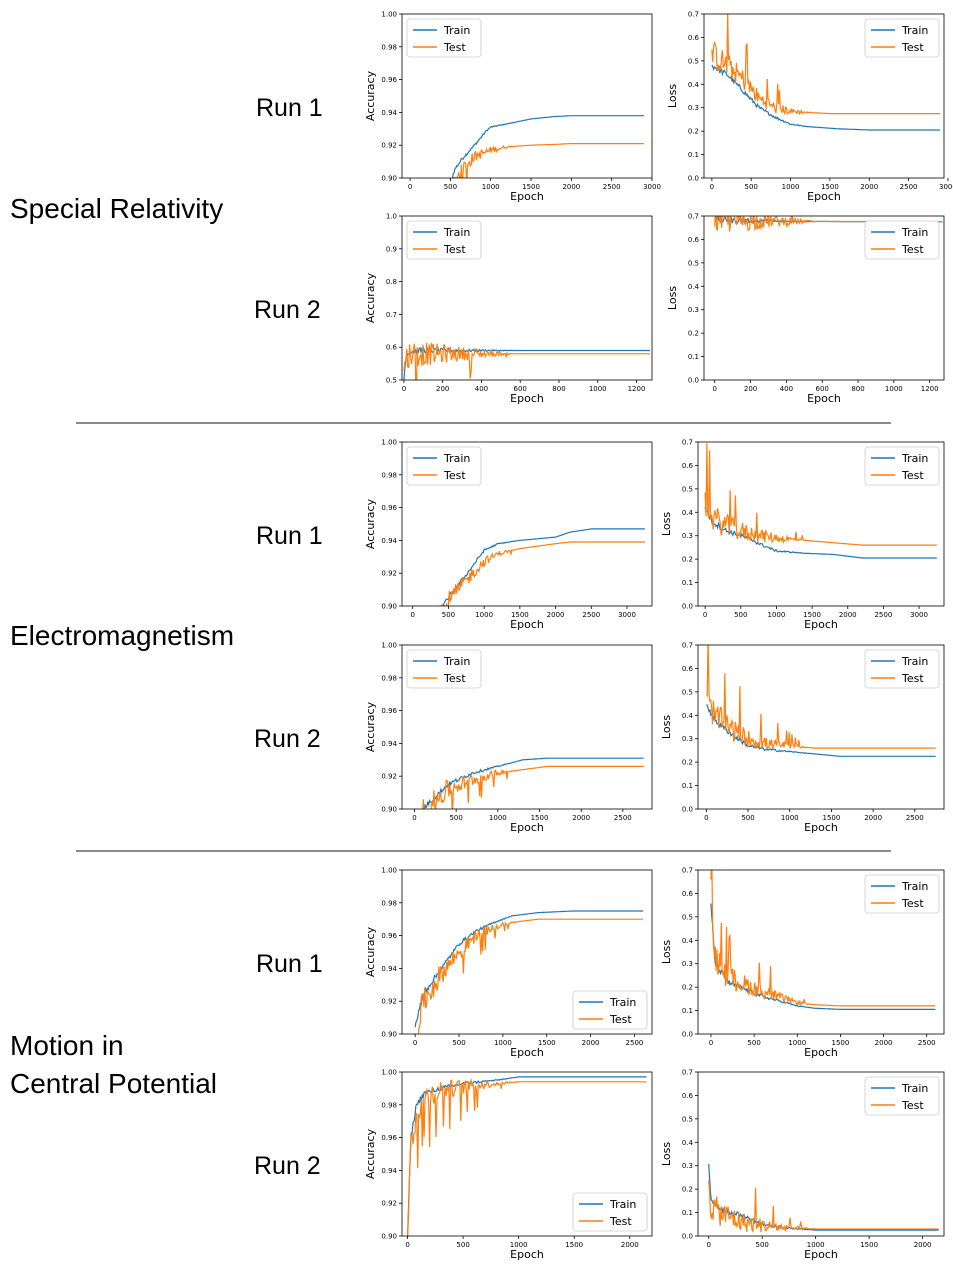  What do you see at coordinates (688, 513) in the screenshot?
I see `y-tick-label: 0.4` at bounding box center [688, 513].